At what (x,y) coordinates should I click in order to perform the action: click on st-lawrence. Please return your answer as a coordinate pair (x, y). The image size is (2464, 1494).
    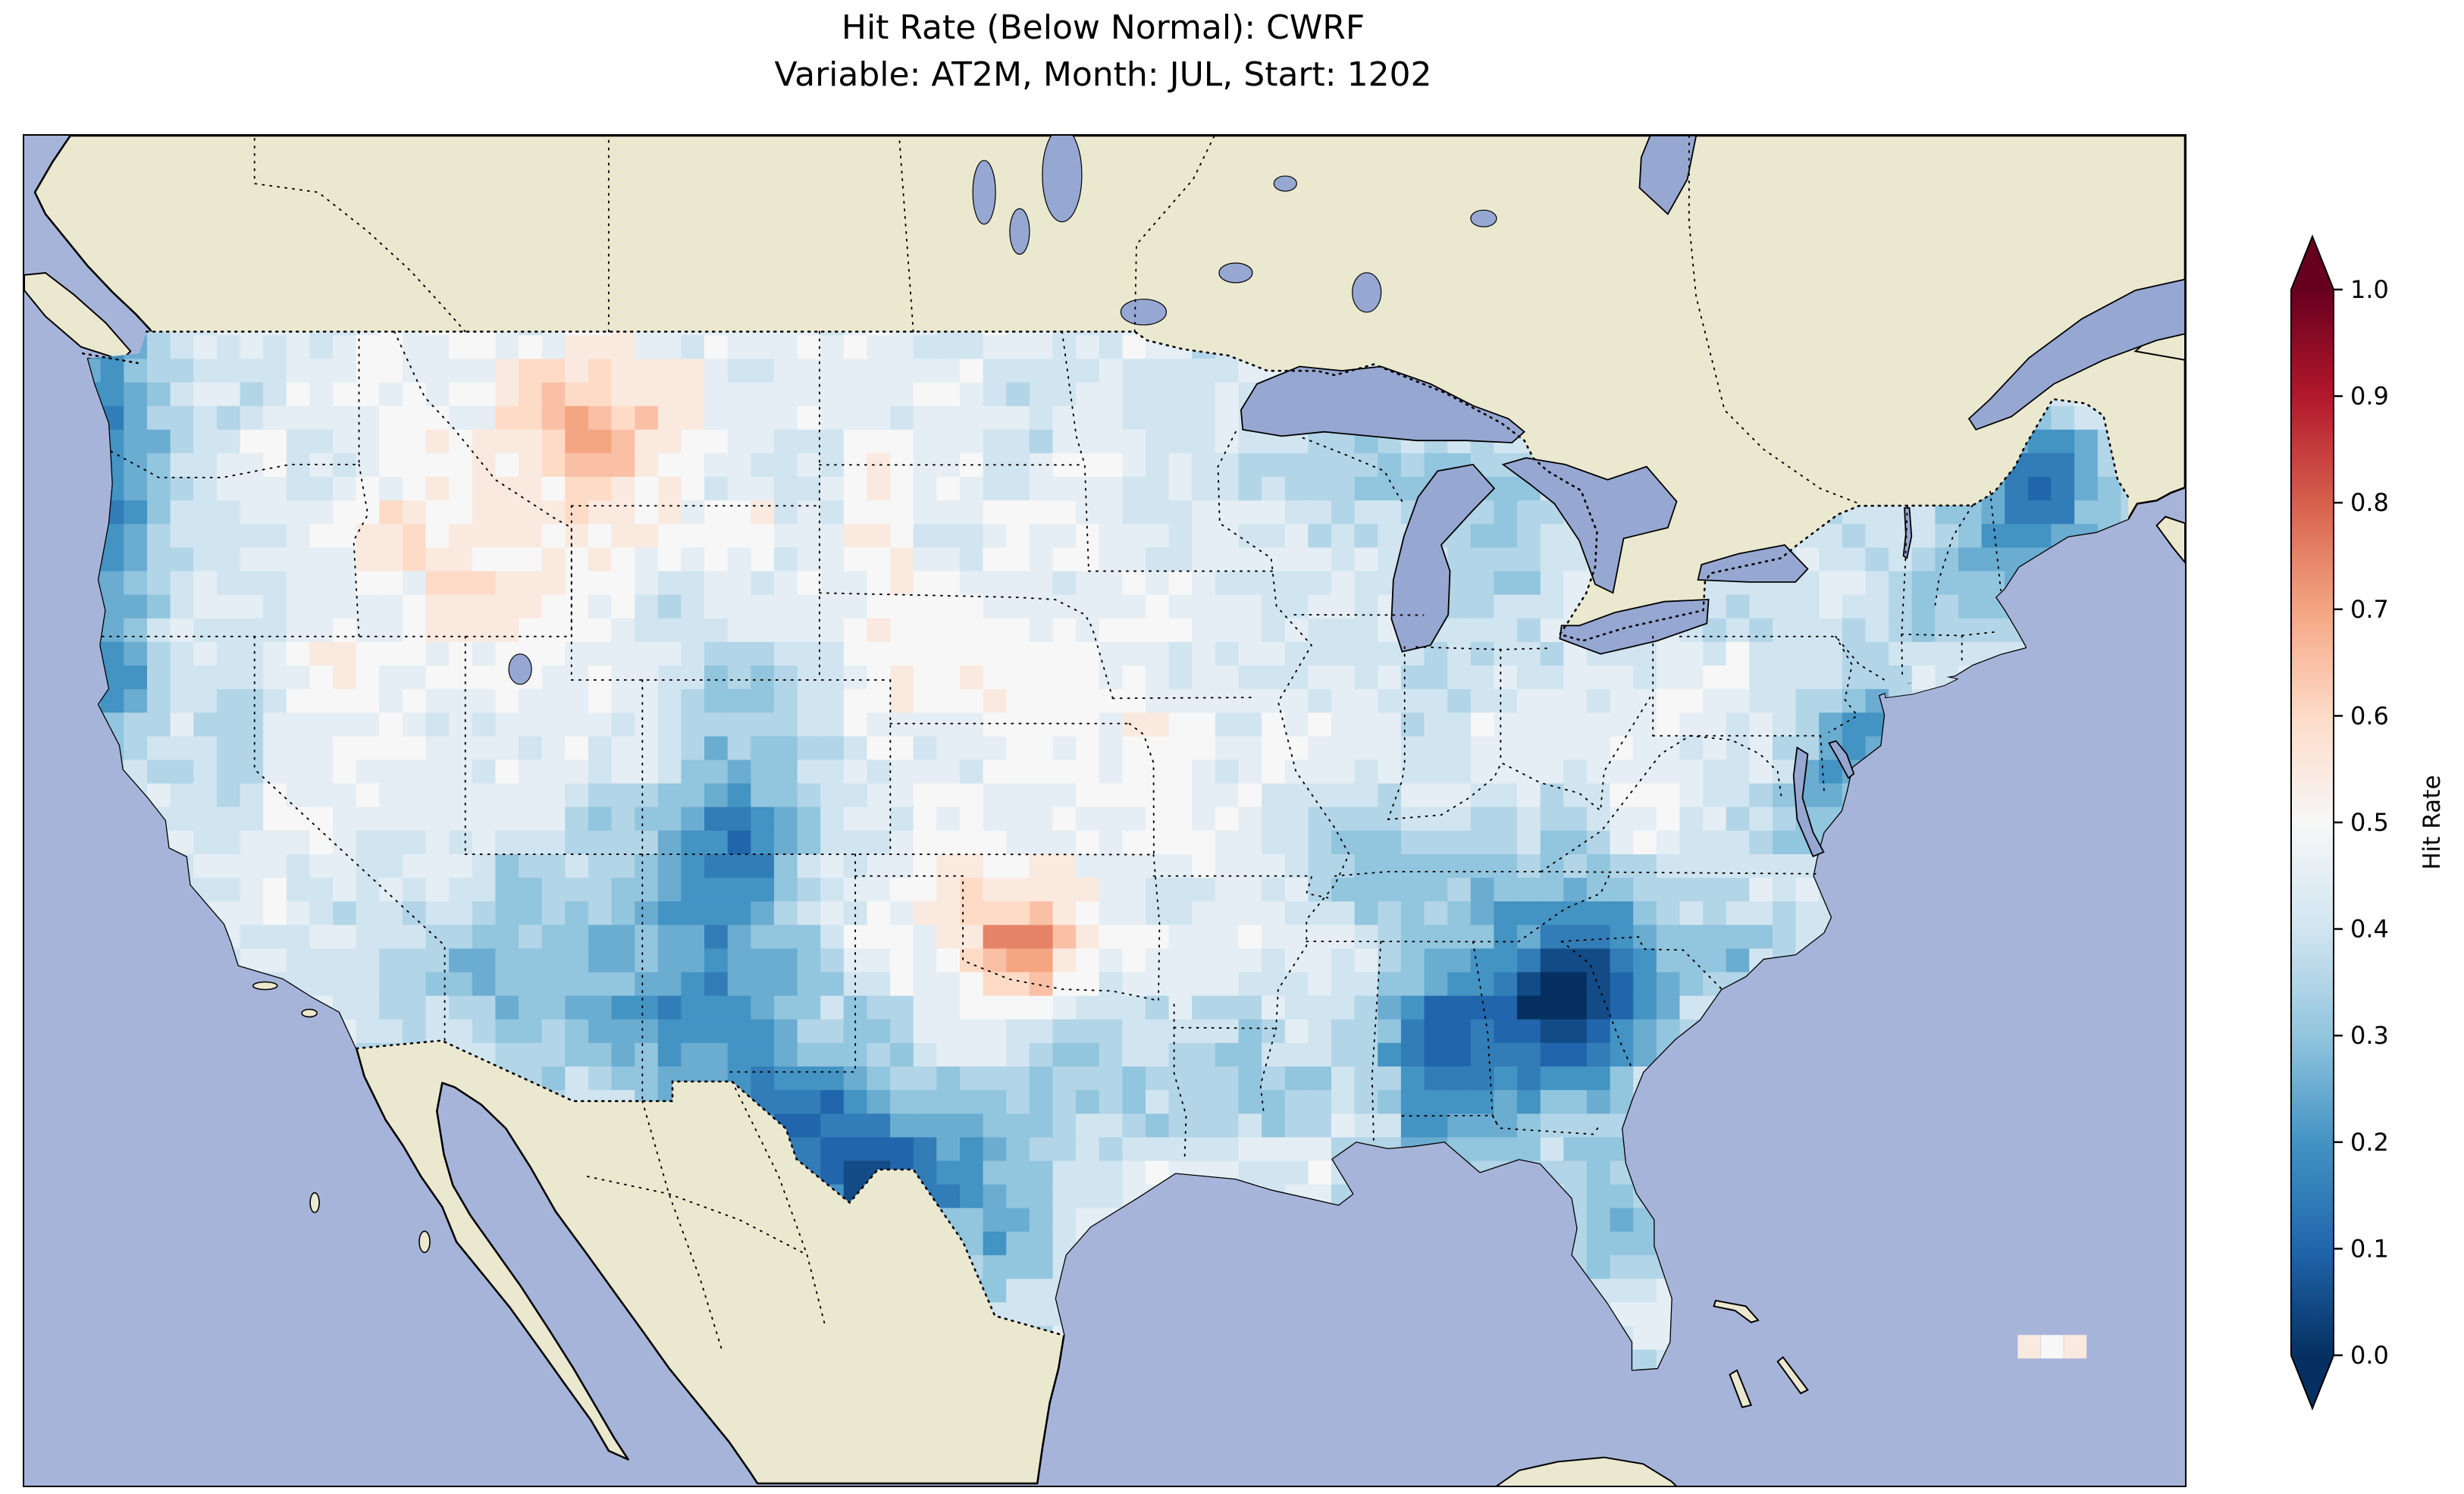
    Looking at the image, I should click on (2076, 354).